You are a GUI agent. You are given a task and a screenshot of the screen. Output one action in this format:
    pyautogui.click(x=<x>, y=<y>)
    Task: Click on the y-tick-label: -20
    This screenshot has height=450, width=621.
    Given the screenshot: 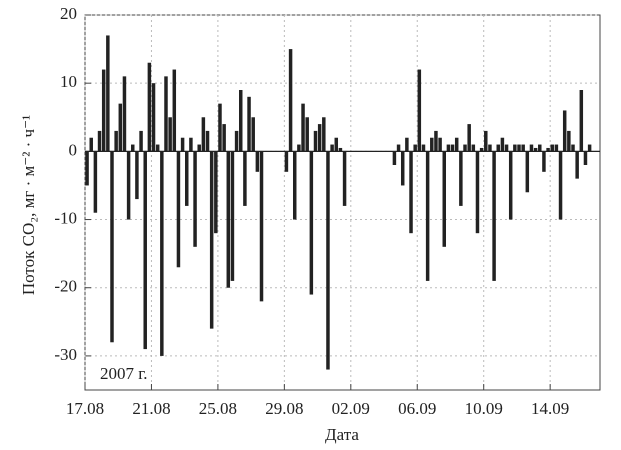 What is the action you would take?
    pyautogui.click(x=65, y=286)
    